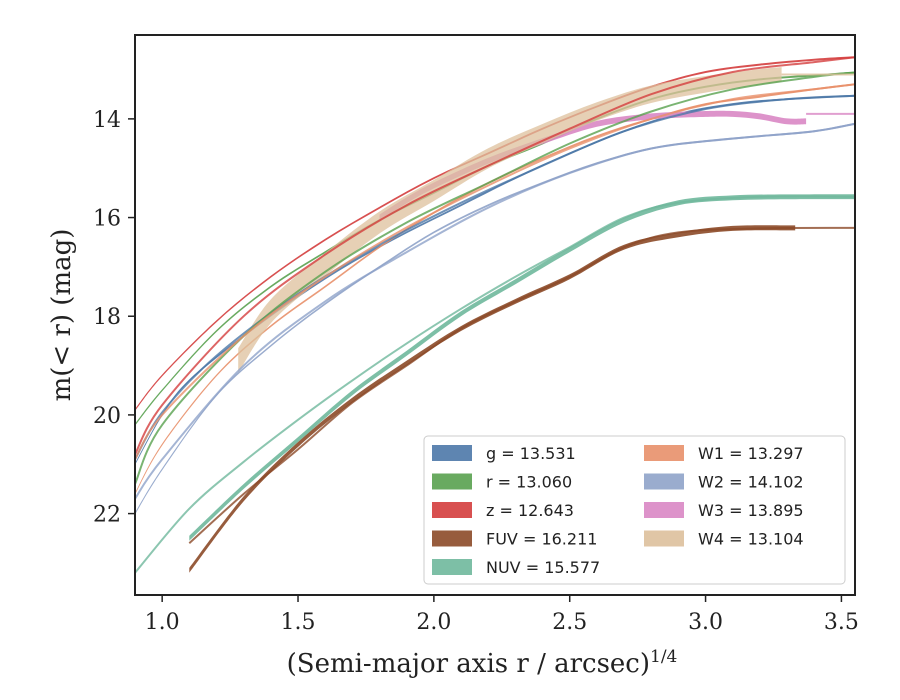 This screenshot has width=900, height=700. I want to click on x-tick-label: 2.5, so click(569, 622).